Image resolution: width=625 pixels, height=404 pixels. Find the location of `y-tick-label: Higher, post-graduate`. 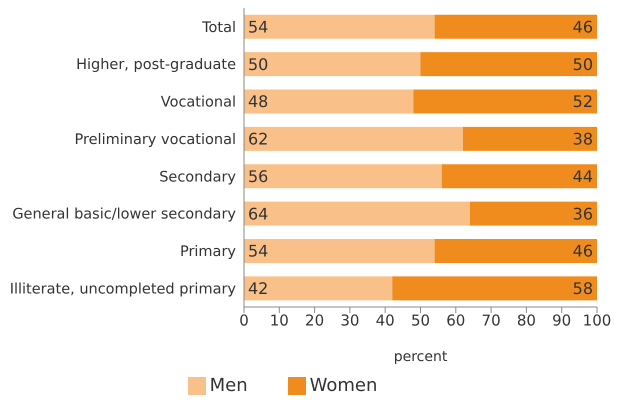

y-tick-label: Higher, post-graduate is located at coordinates (156, 65).